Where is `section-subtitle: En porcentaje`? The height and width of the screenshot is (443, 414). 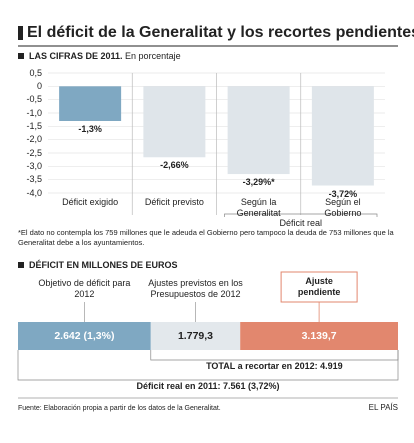
section-subtitle: En porcentaje is located at coordinates (153, 56).